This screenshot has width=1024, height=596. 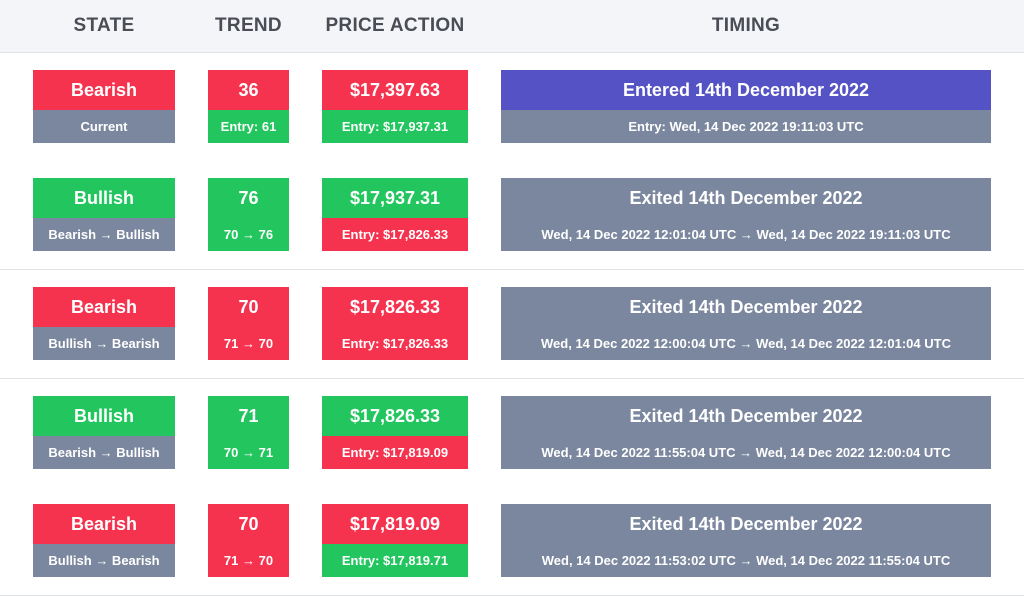 What do you see at coordinates (248, 198) in the screenshot?
I see `trend-value: 76` at bounding box center [248, 198].